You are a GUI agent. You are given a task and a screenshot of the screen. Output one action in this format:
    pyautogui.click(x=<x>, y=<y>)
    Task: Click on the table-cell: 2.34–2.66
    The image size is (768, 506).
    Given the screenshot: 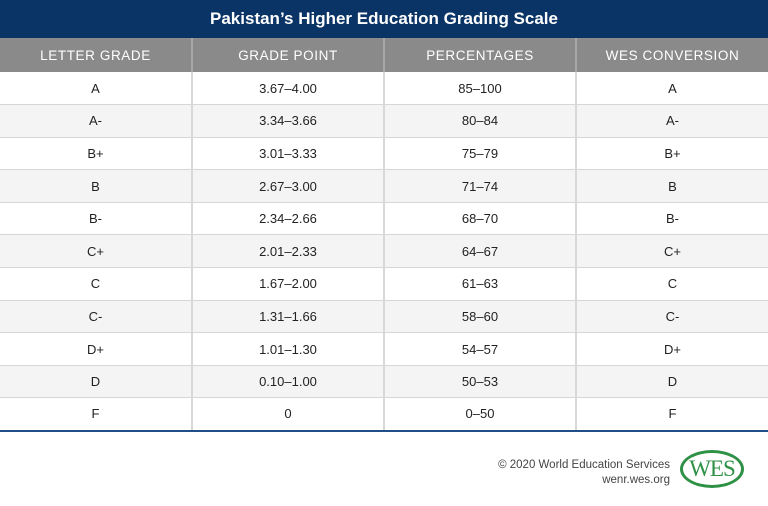 What is the action you would take?
    pyautogui.click(x=287, y=219)
    